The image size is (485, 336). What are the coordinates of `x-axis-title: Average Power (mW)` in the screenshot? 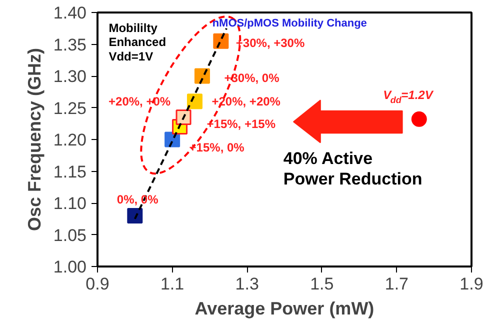 It's located at (284, 308).